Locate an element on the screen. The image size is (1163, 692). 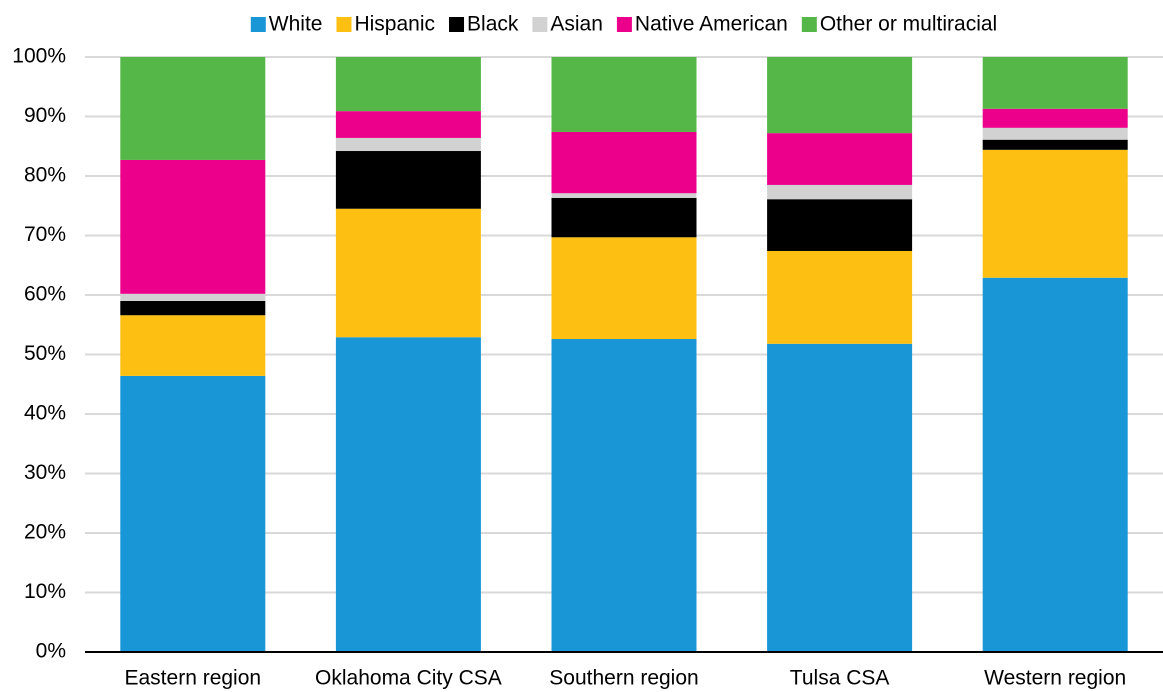
x-tick-label: Eastern region is located at coordinates (193, 678).